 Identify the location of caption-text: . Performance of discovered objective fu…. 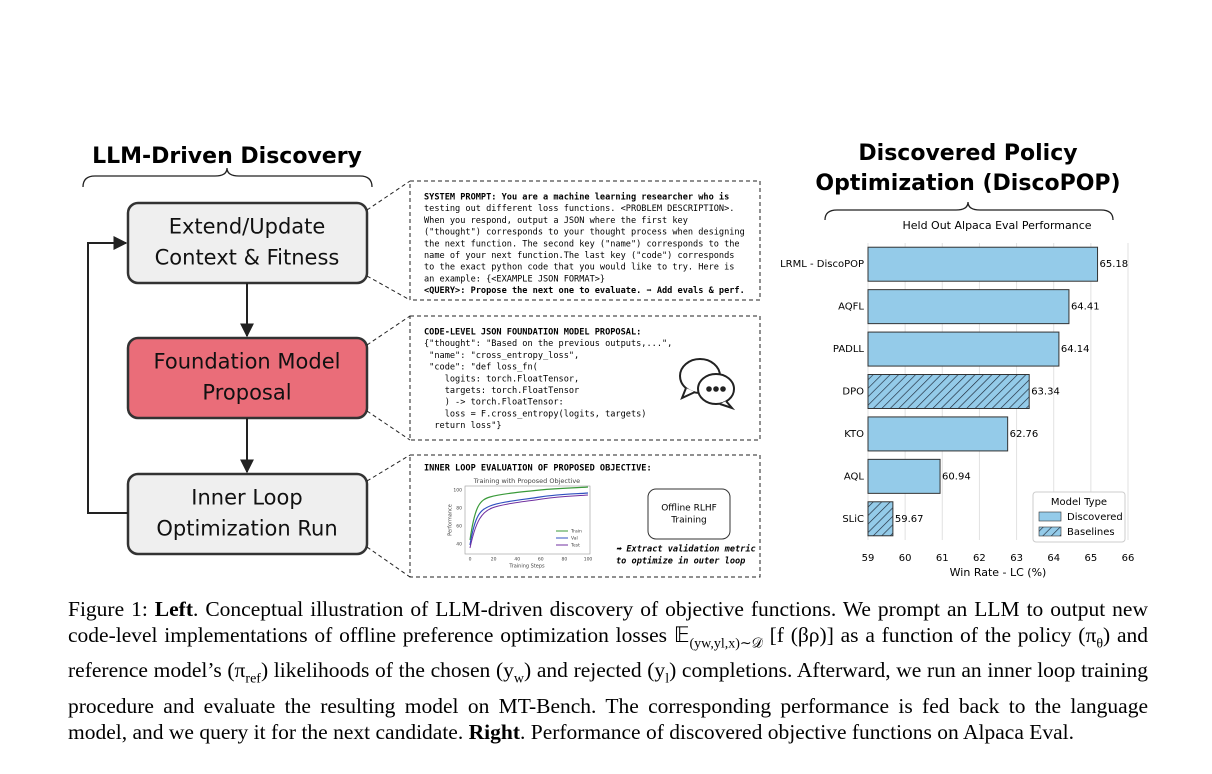
(797, 731).